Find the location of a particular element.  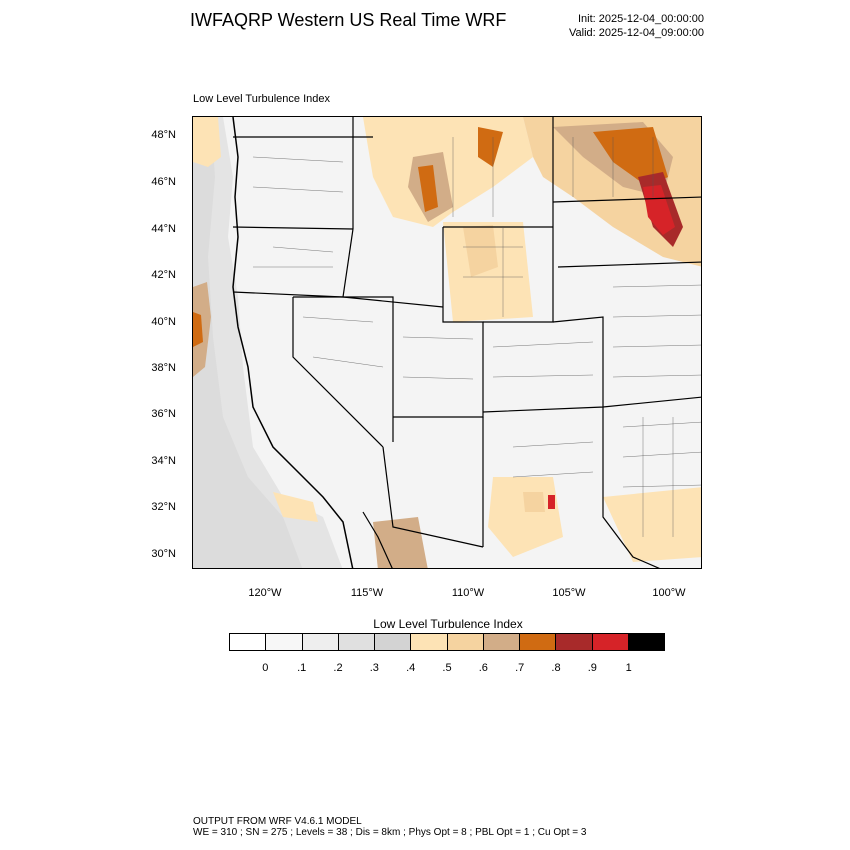

lat-label-30: 30°N is located at coordinates (163, 554).